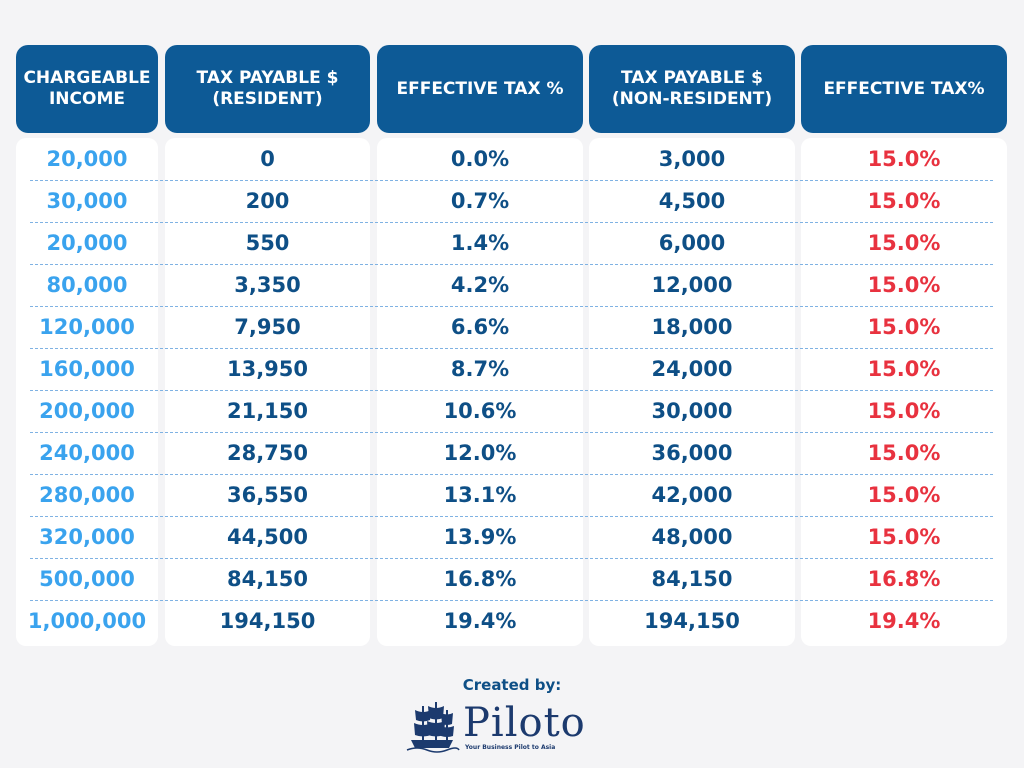 This screenshot has width=1024, height=768. I want to click on ship-icon, so click(433, 727).